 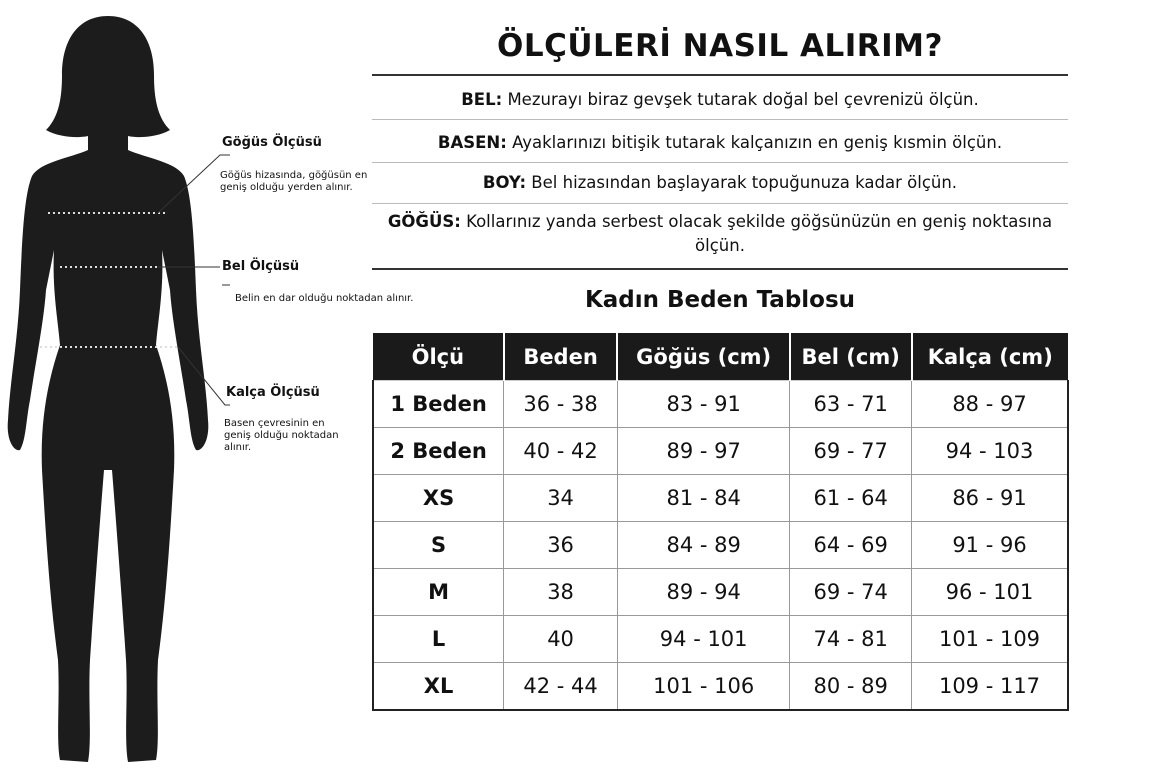 I want to click on table-row: XL 42 - 44 101 - 106 80 - 89 109 - 117, so click(x=720, y=686).